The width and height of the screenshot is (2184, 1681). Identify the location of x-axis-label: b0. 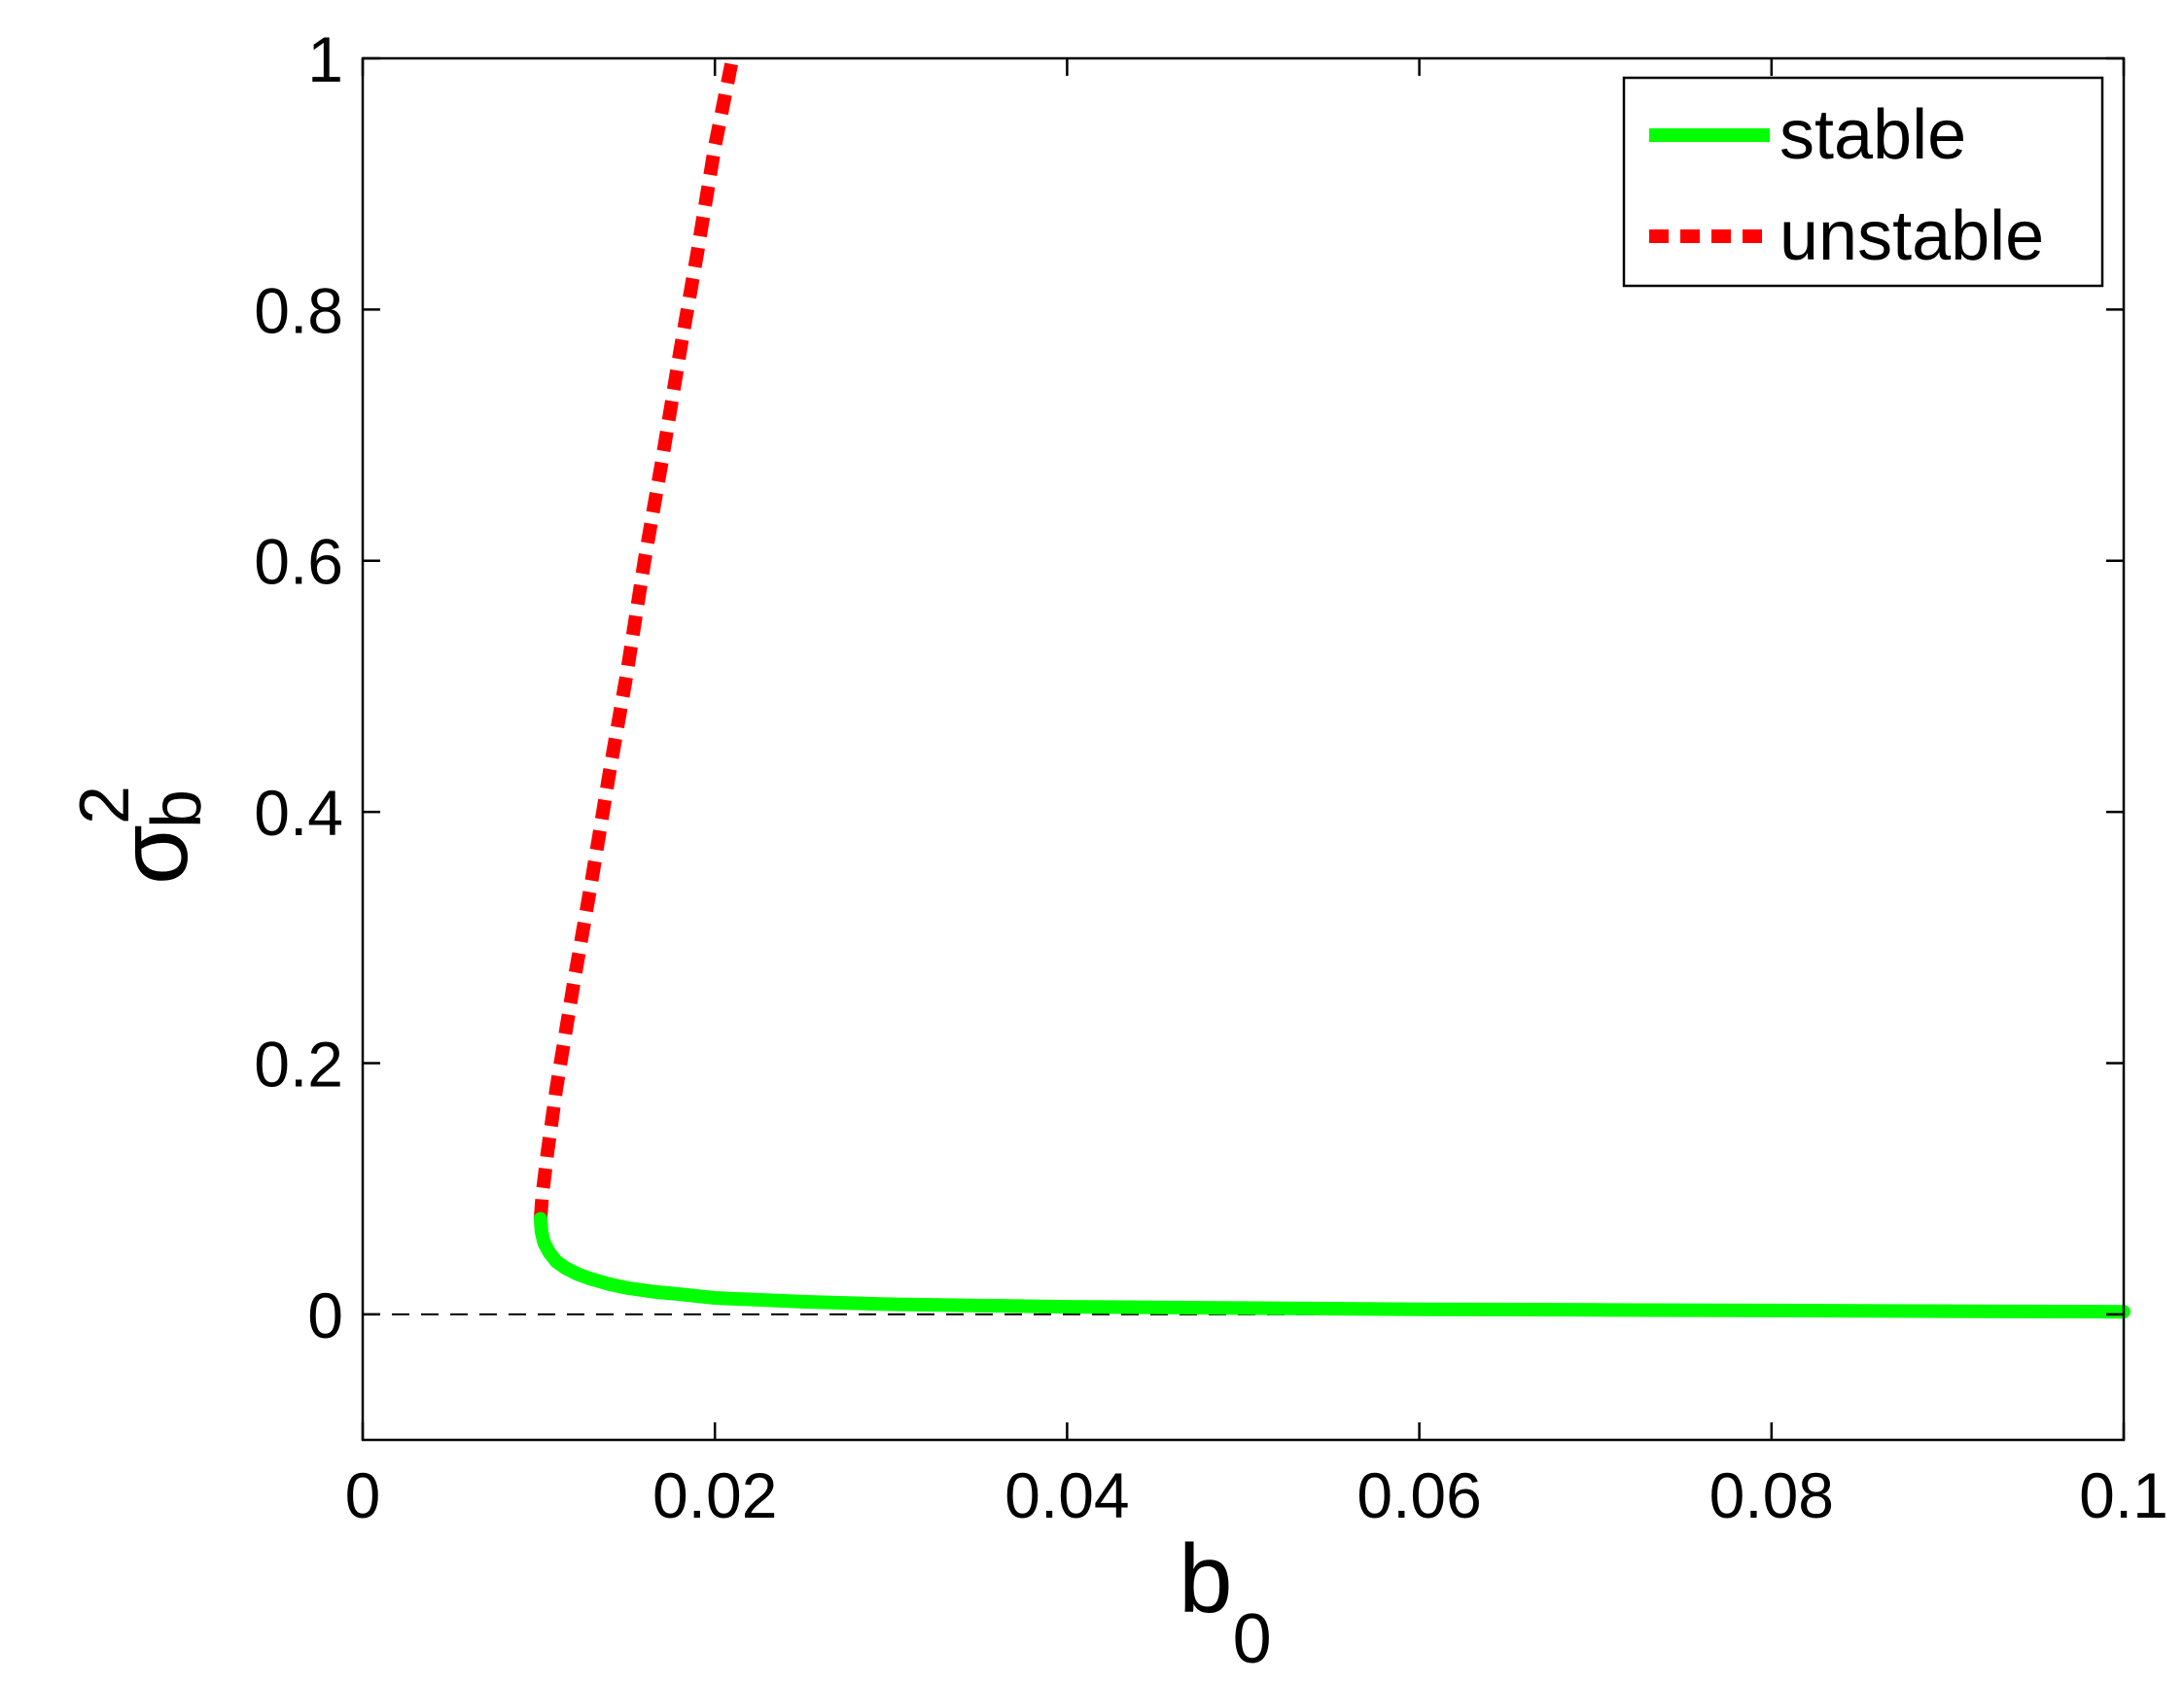
(1225, 1601).